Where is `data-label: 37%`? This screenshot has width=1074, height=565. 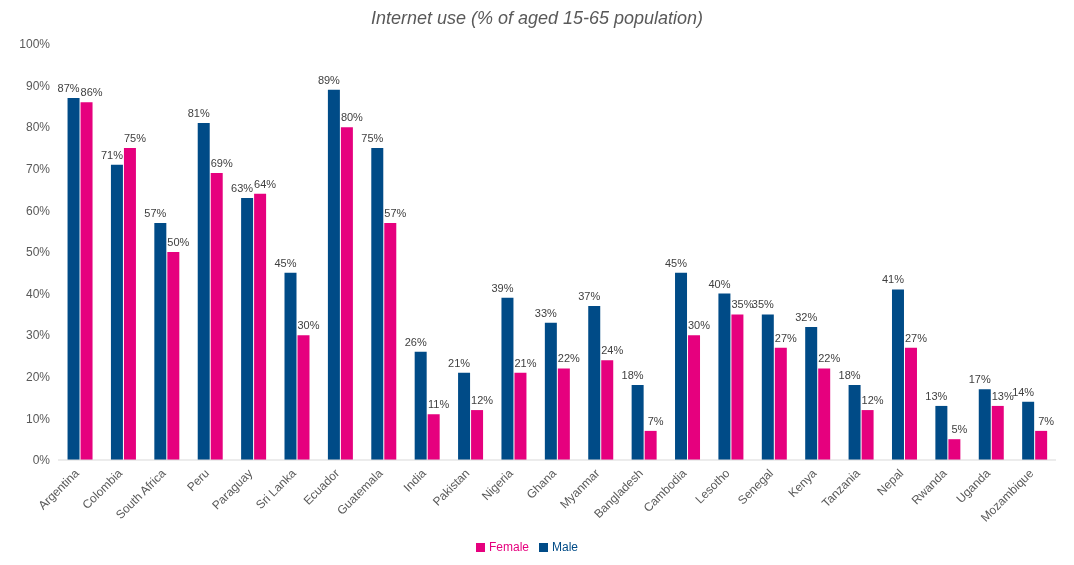
data-label: 37% is located at coordinates (589, 296).